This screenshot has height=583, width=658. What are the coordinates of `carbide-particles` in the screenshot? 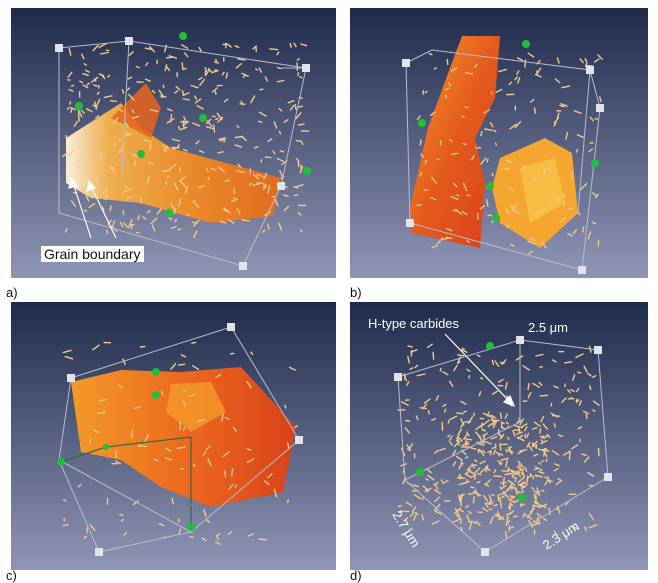 It's located at (186, 140).